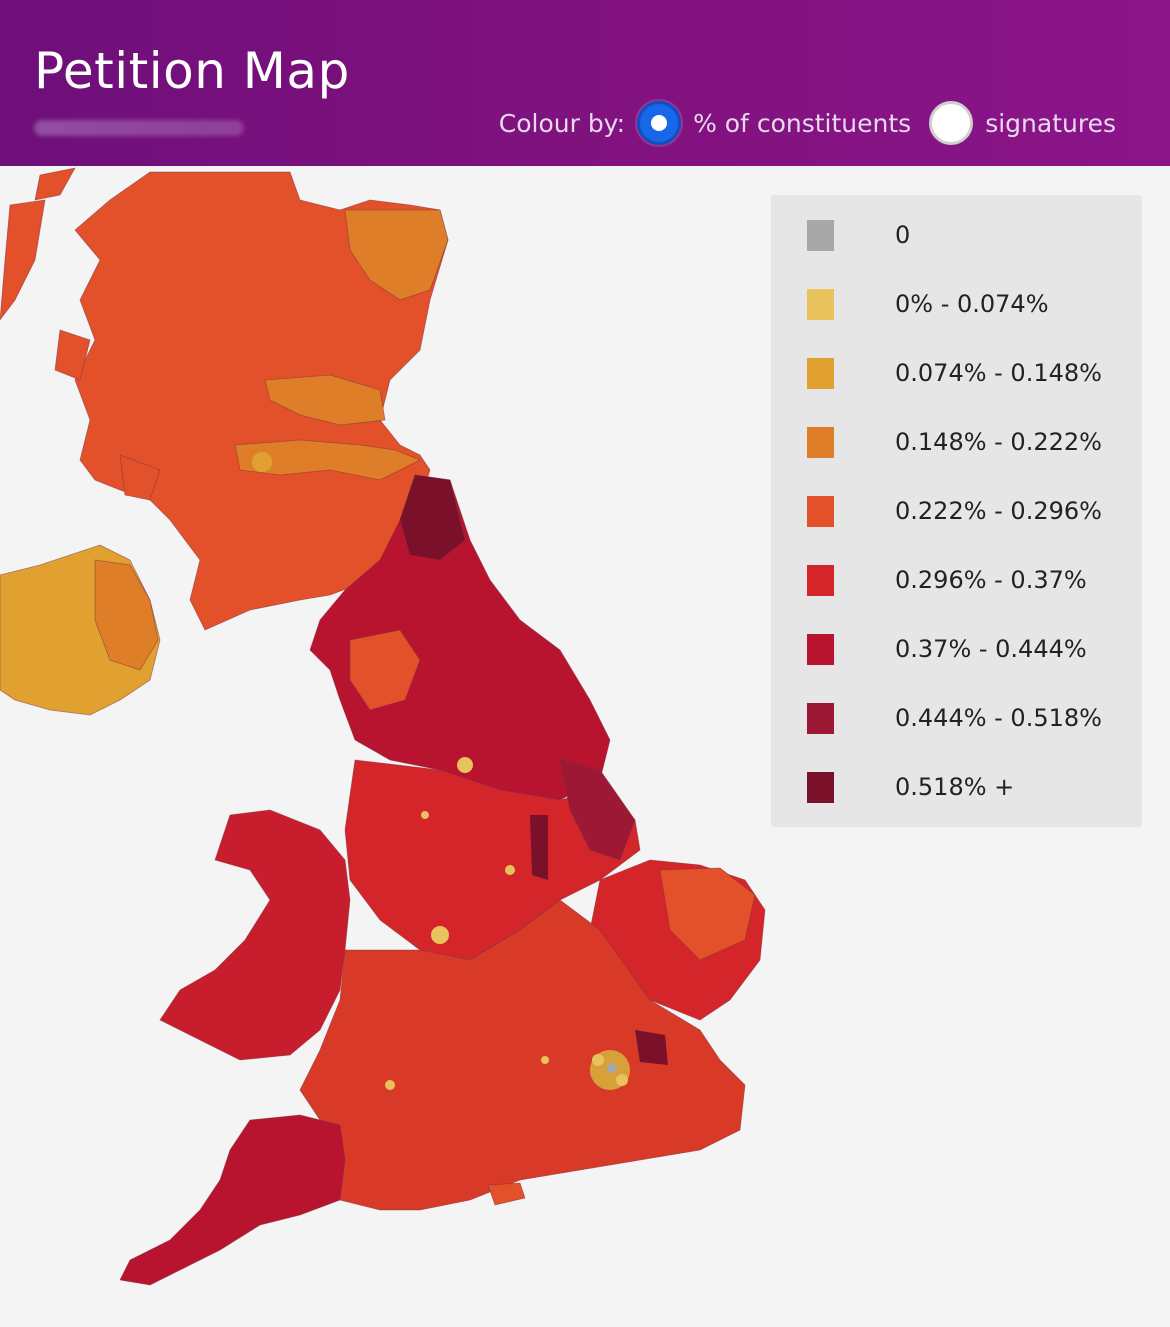 Image resolution: width=1170 pixels, height=1327 pixels. I want to click on legend-label: 0.222% - 0.296%, so click(998, 511).